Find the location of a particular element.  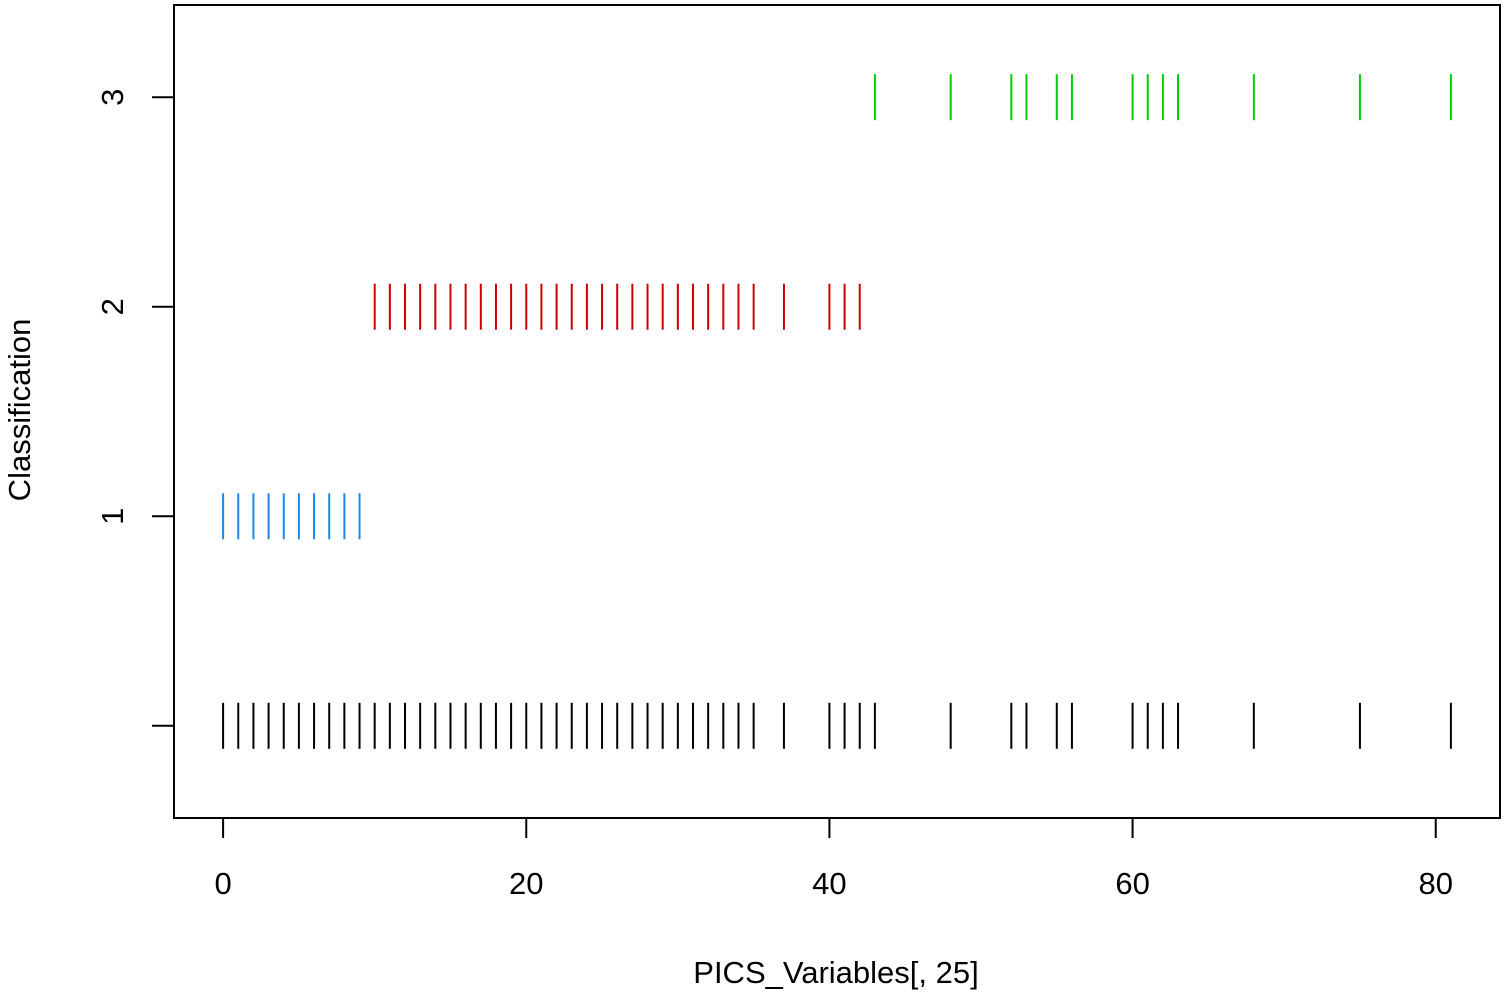

x-tick-label: 0 is located at coordinates (222, 883).